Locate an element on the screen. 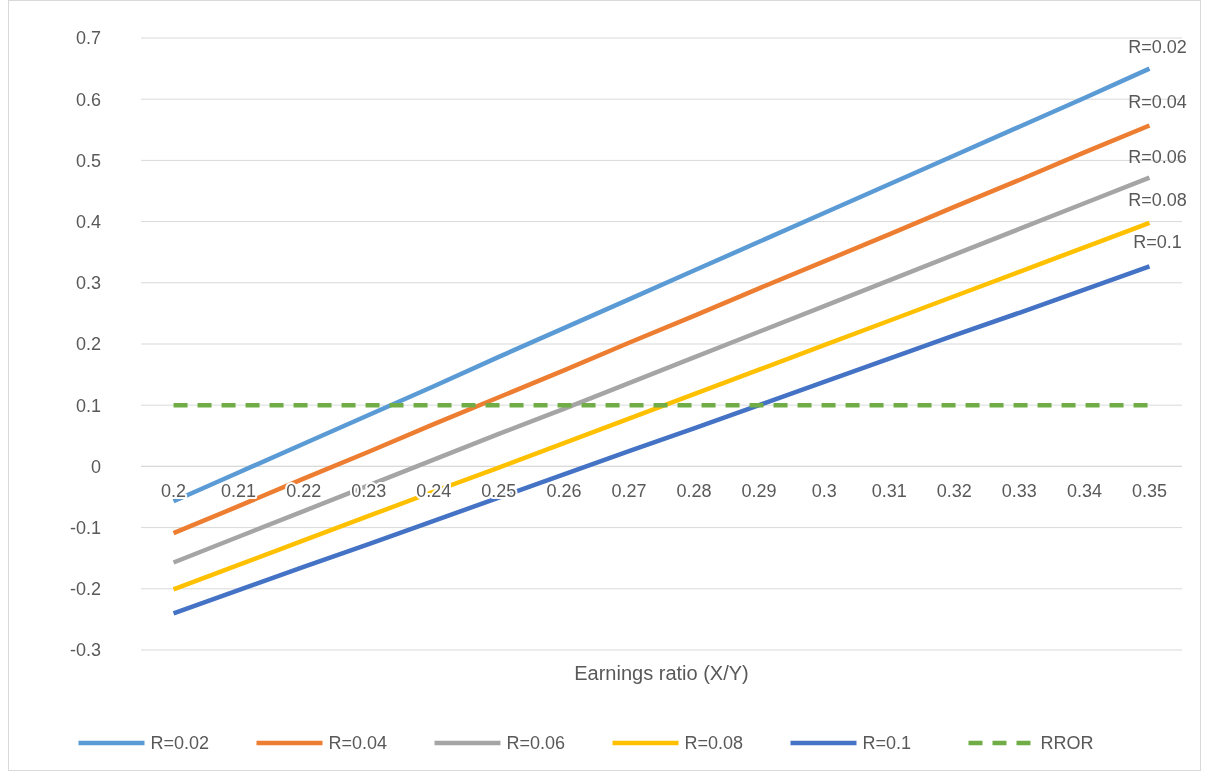 The height and width of the screenshot is (771, 1209). x-tick-label: 0.34 is located at coordinates (1084, 491).